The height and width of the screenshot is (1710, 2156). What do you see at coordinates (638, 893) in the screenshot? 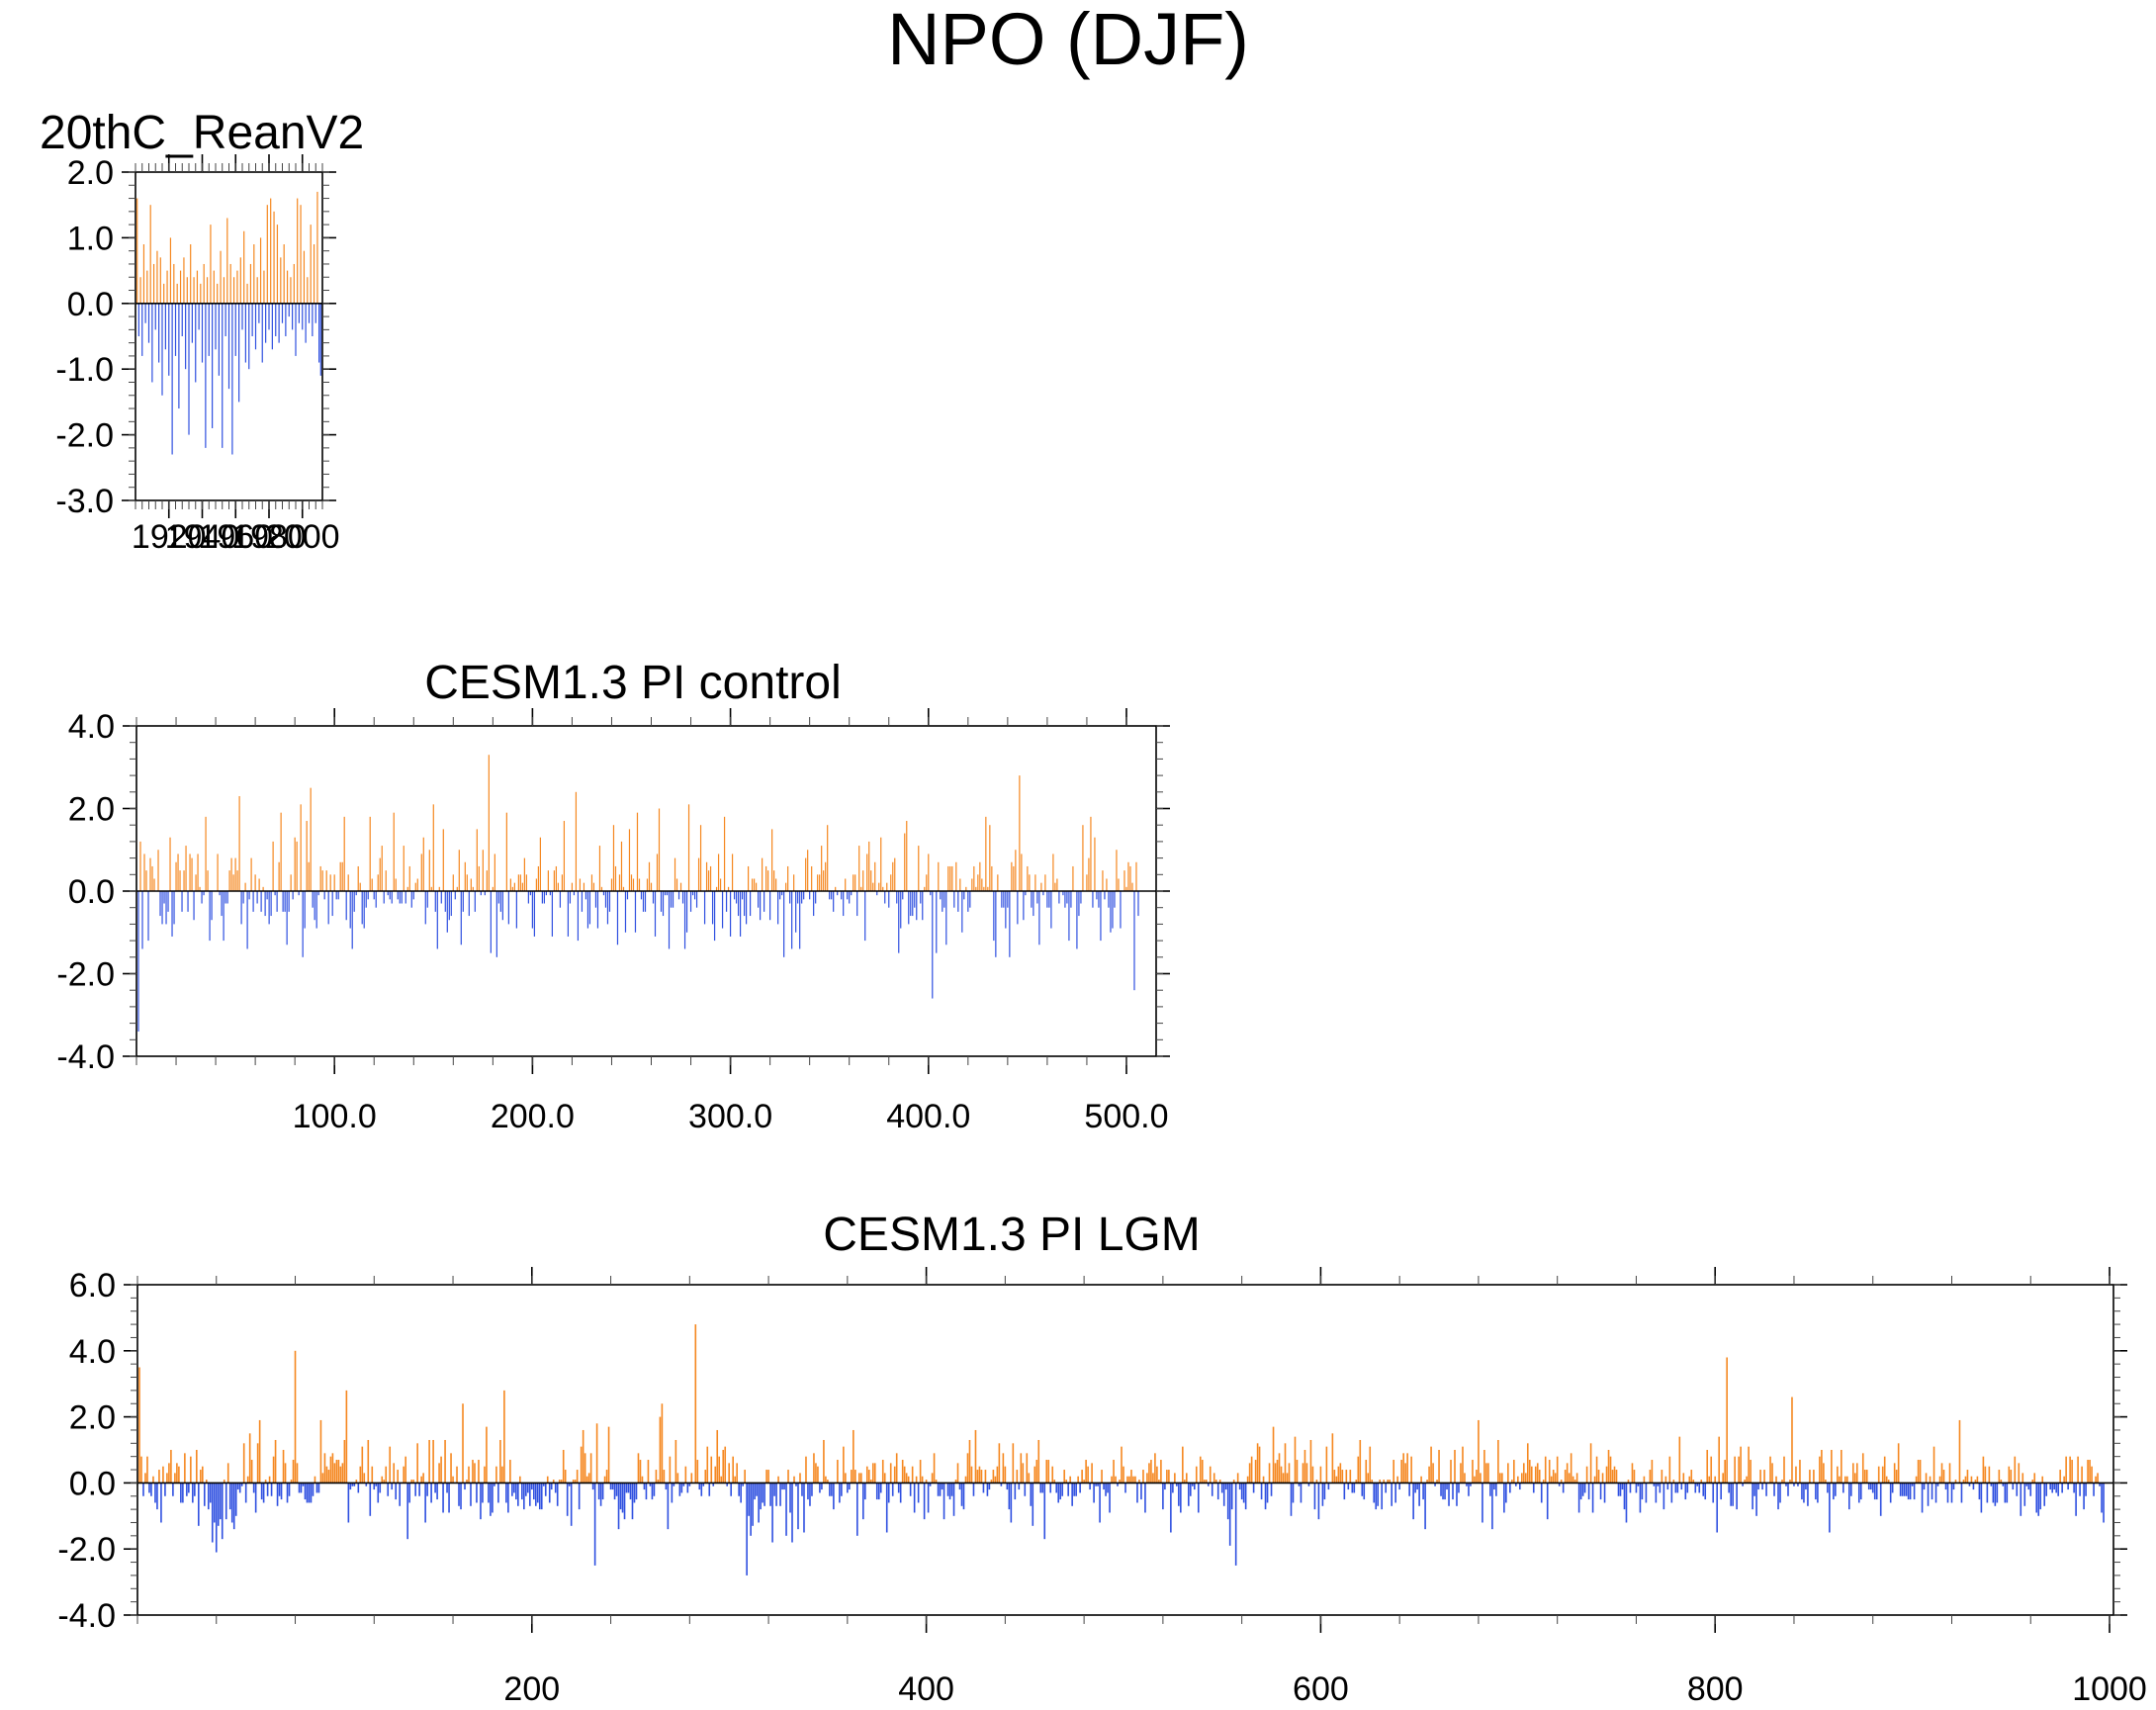
I see `bar-series` at bounding box center [638, 893].